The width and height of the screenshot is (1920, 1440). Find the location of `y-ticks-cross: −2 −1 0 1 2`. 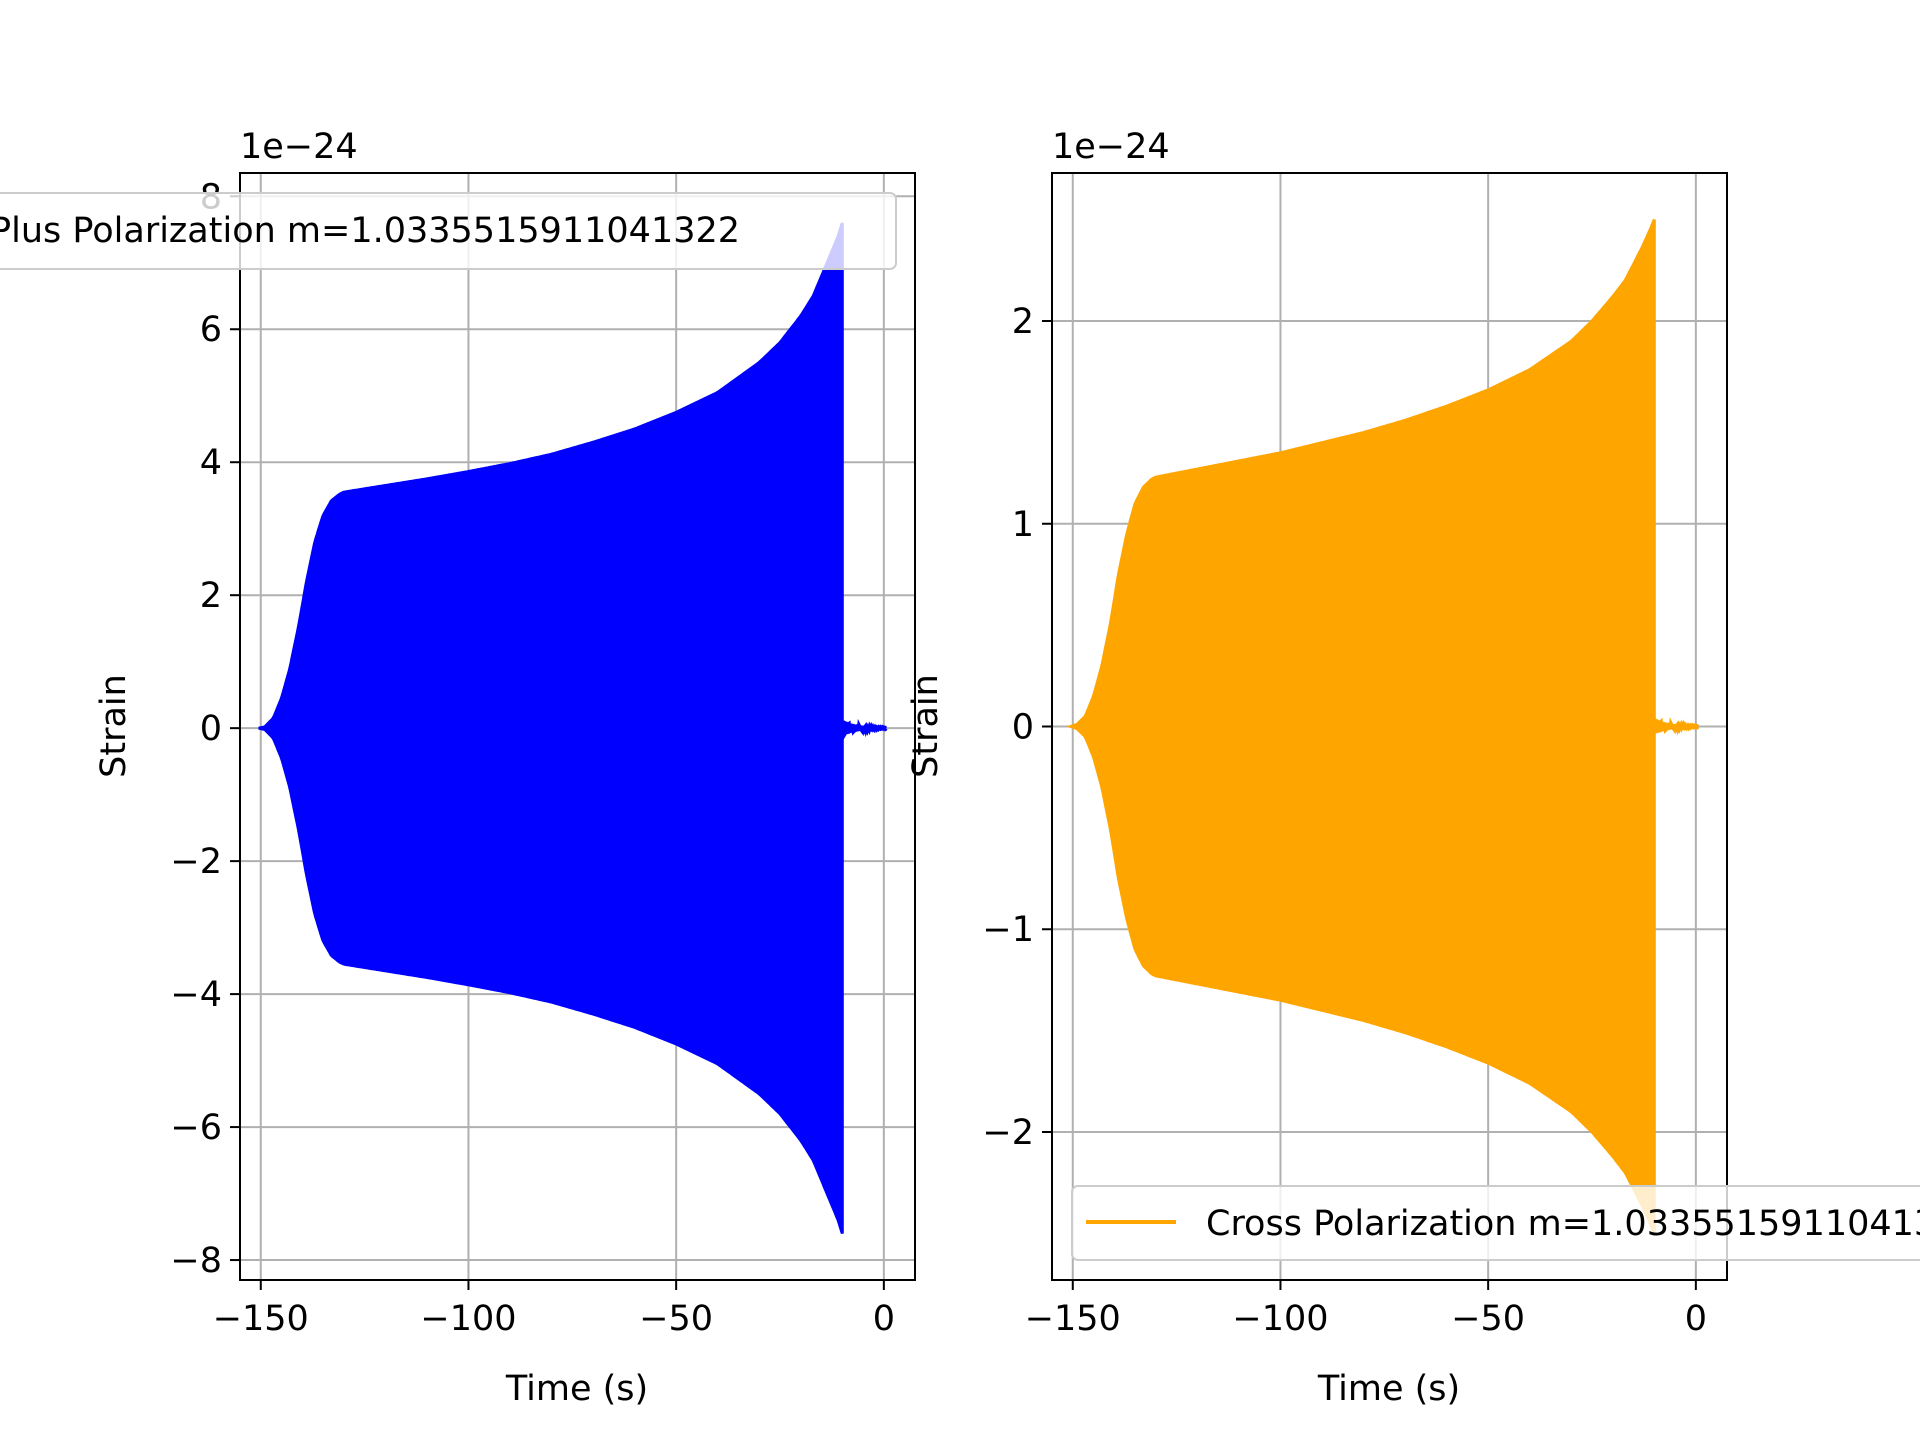

y-ticks-cross: −2 −1 0 1 2 is located at coordinates (1017, 727).